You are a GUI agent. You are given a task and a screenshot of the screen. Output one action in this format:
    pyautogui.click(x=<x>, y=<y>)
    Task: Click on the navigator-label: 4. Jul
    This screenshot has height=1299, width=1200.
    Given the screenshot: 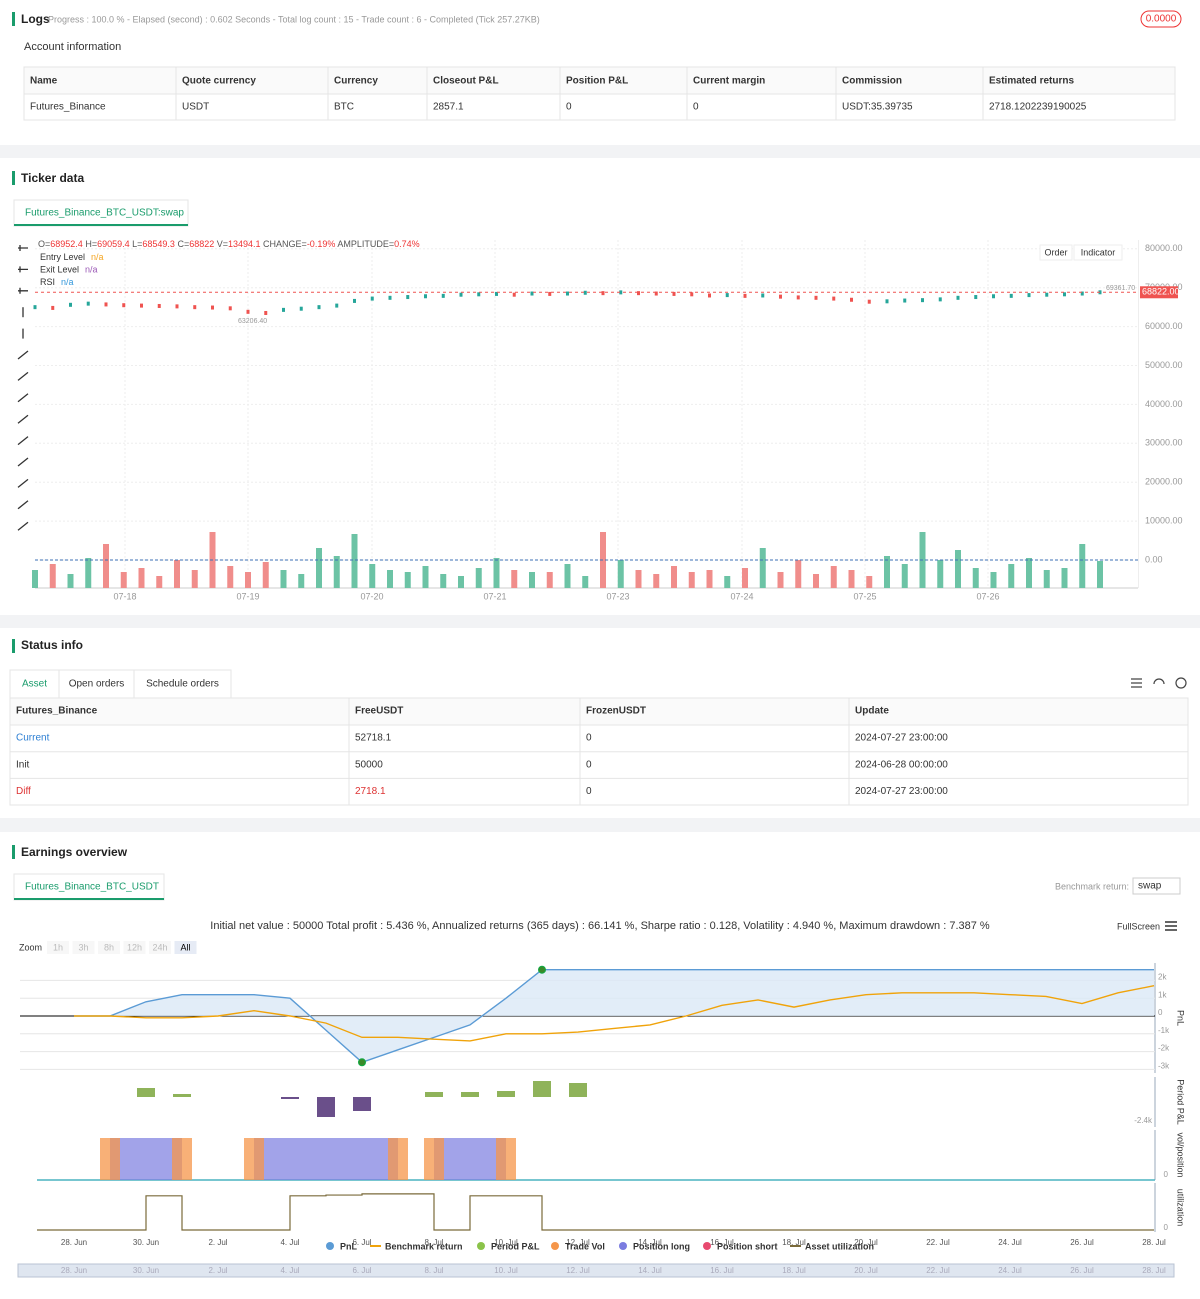 What is the action you would take?
    pyautogui.click(x=289, y=1270)
    